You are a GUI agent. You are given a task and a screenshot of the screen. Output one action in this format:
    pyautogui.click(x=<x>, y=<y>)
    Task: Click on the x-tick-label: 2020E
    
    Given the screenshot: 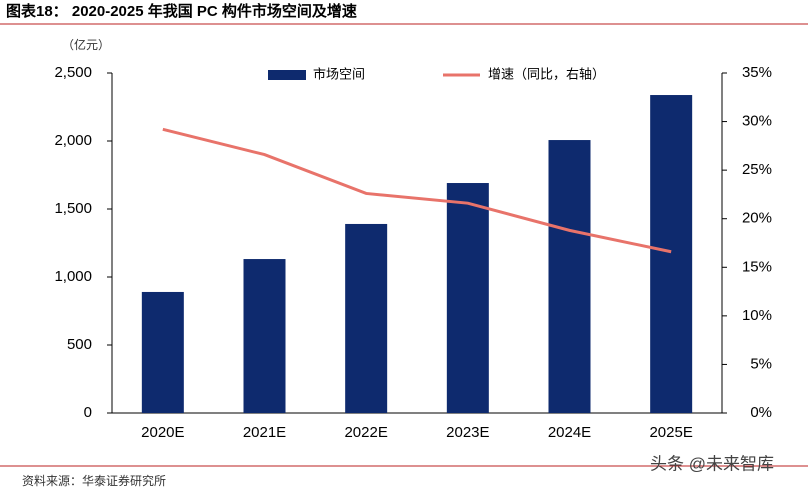 What is the action you would take?
    pyautogui.click(x=162, y=432)
    